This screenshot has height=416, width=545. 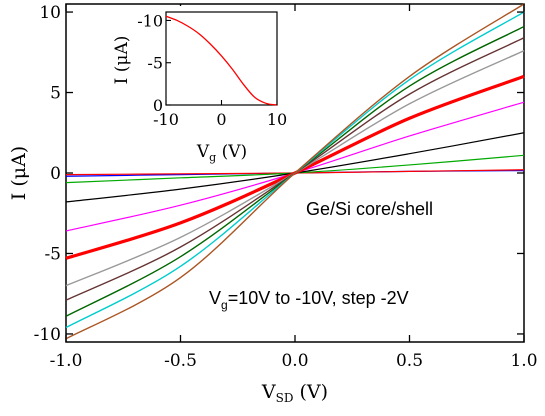 I want to click on inset-series-group, so click(x=221, y=60).